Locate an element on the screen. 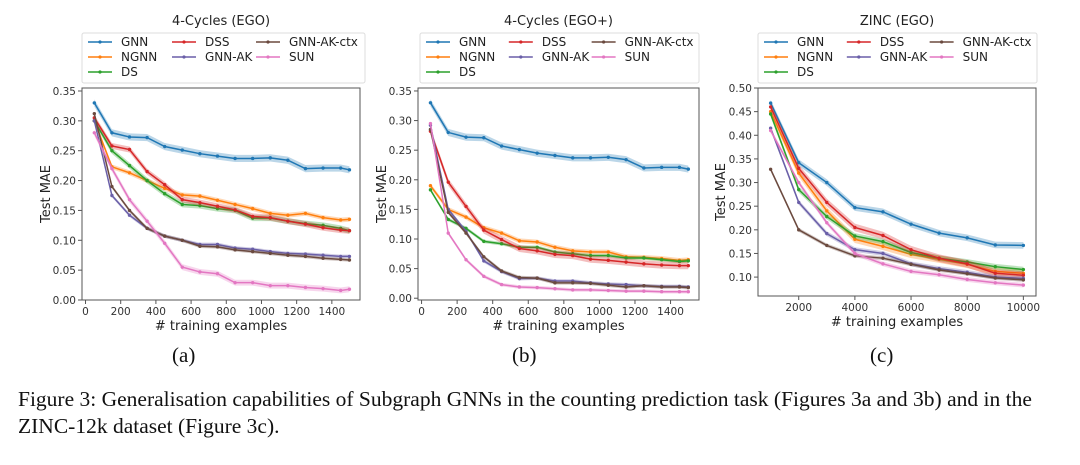 The height and width of the screenshot is (465, 1080). subfigure-label-b: (b) is located at coordinates (524, 355).